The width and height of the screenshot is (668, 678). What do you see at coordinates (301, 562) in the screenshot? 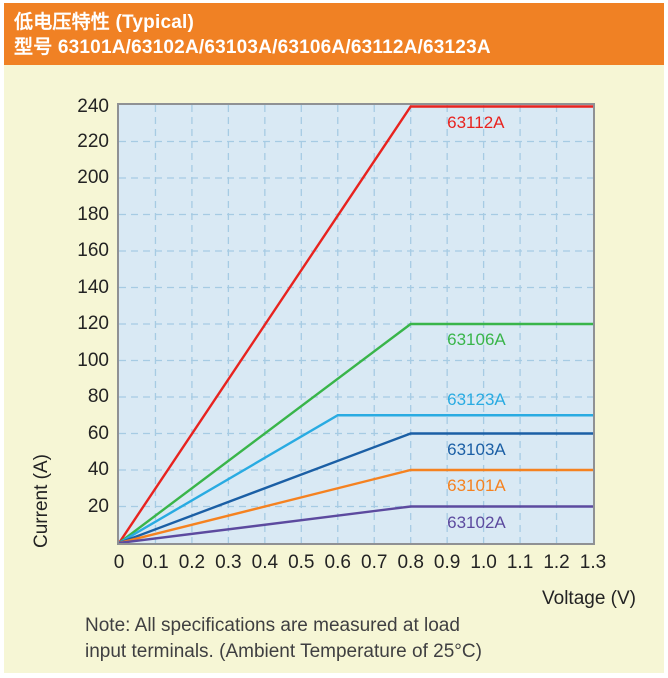
I see `x-tick-label: 0.5` at bounding box center [301, 562].